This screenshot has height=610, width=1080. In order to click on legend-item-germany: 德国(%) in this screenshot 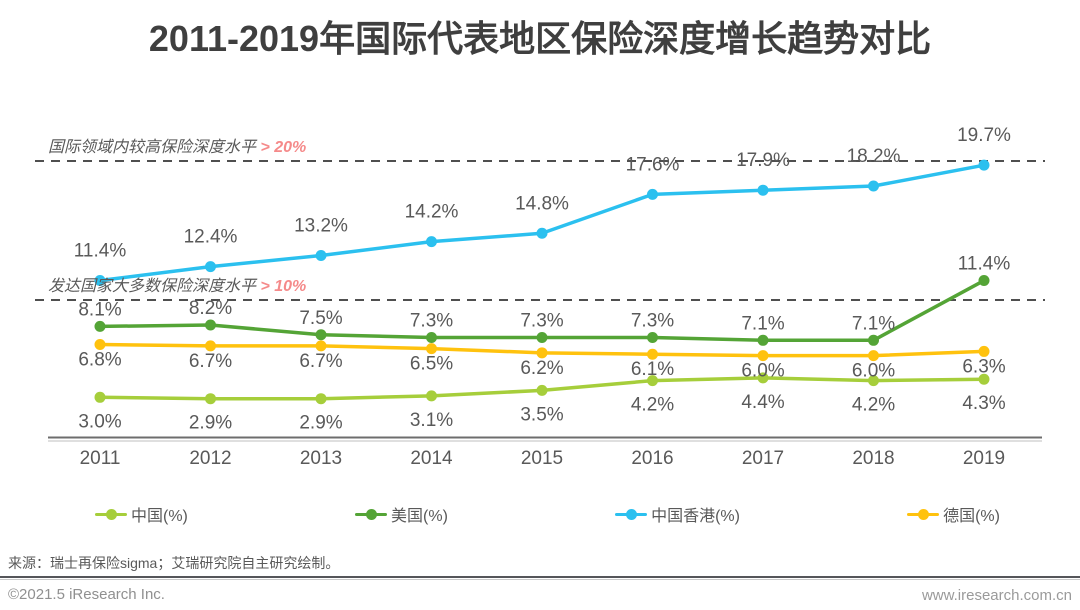, I will do `click(953, 514)`.